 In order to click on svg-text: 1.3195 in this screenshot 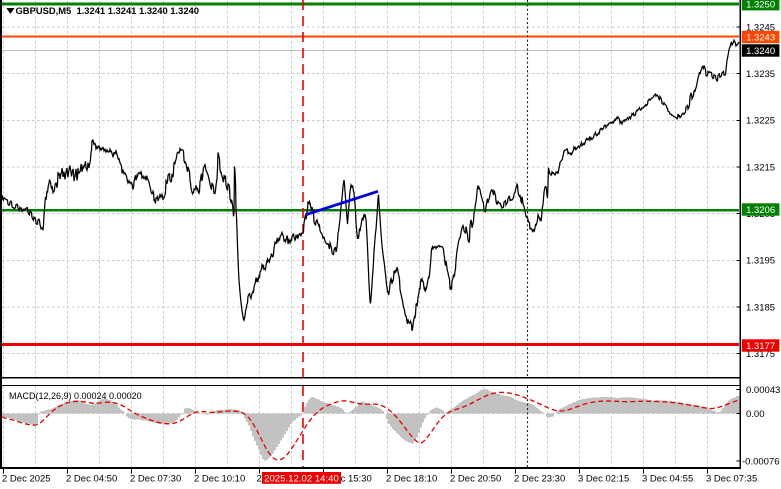, I will do `click(760, 261)`.